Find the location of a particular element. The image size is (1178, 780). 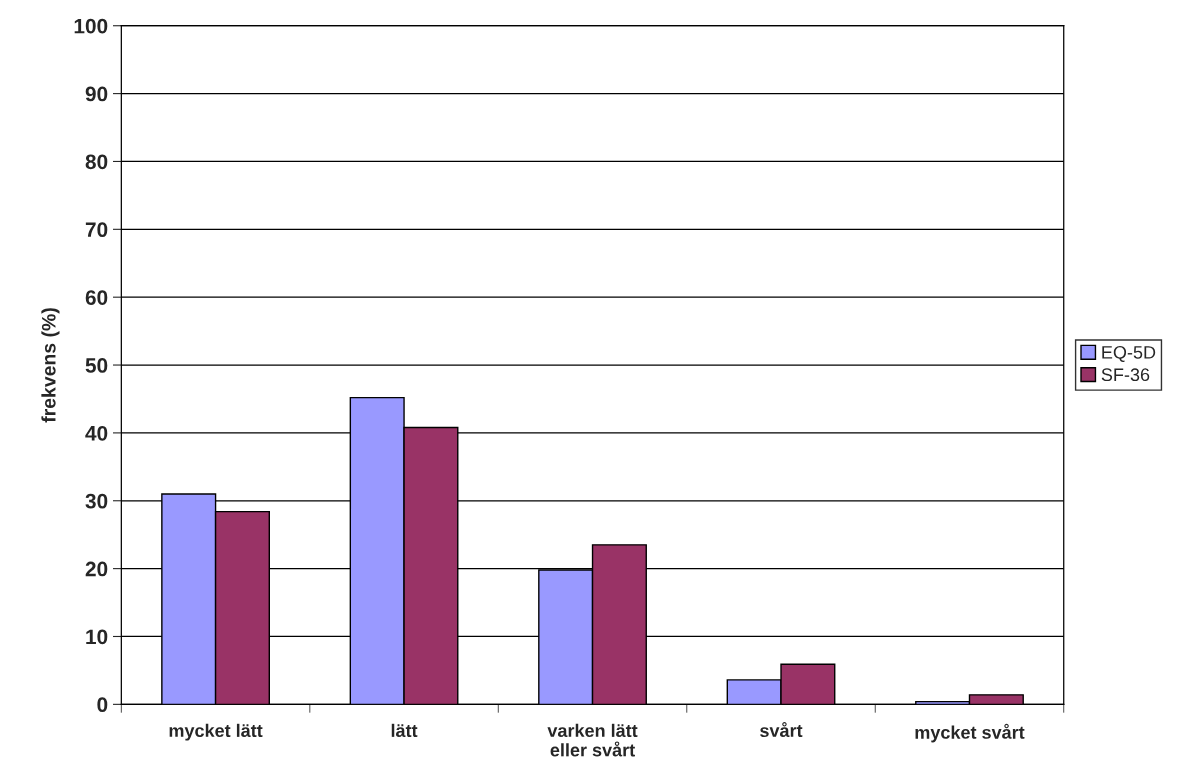

y-tick-label: 10 is located at coordinates (97, 637).